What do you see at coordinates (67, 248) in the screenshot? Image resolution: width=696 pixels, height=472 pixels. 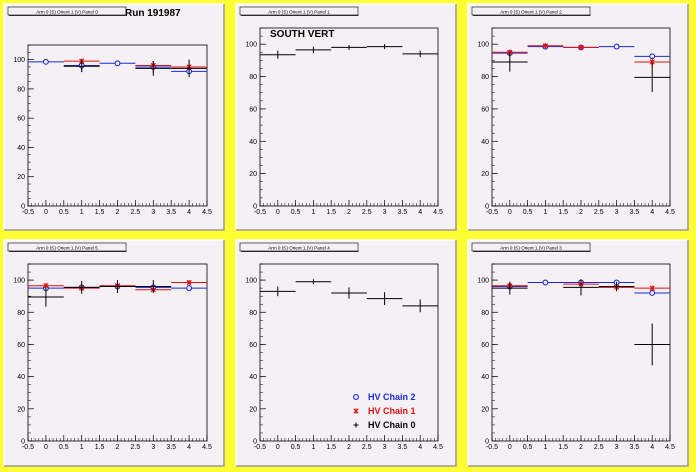 I see `panel-title: Arm 0 (S) Orient 1 (V) Panel 5` at bounding box center [67, 248].